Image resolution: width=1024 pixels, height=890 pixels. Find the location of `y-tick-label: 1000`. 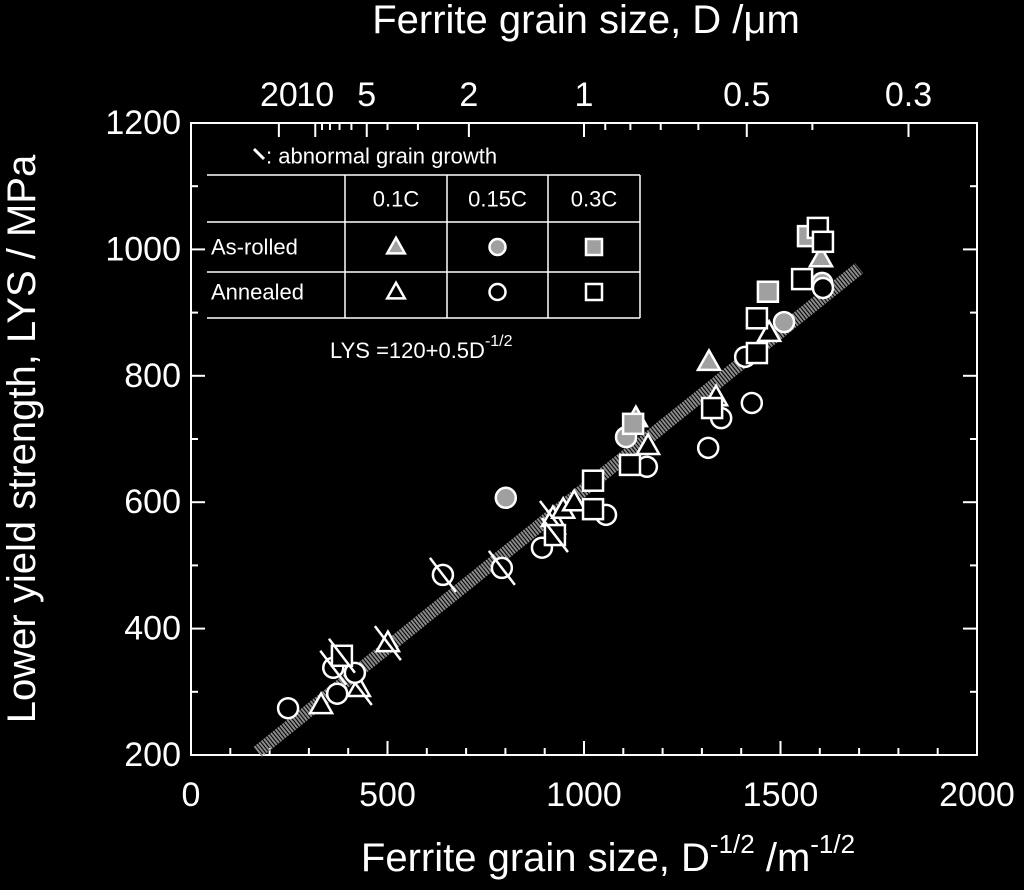

y-tick-label: 1000 is located at coordinates (143, 249).